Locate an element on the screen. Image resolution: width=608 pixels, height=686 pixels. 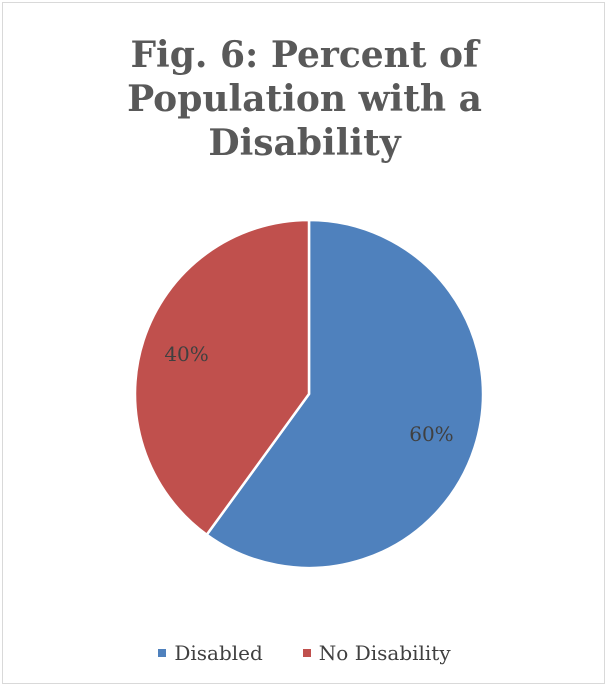
legend: Disabled No Disability is located at coordinates (304, 653).